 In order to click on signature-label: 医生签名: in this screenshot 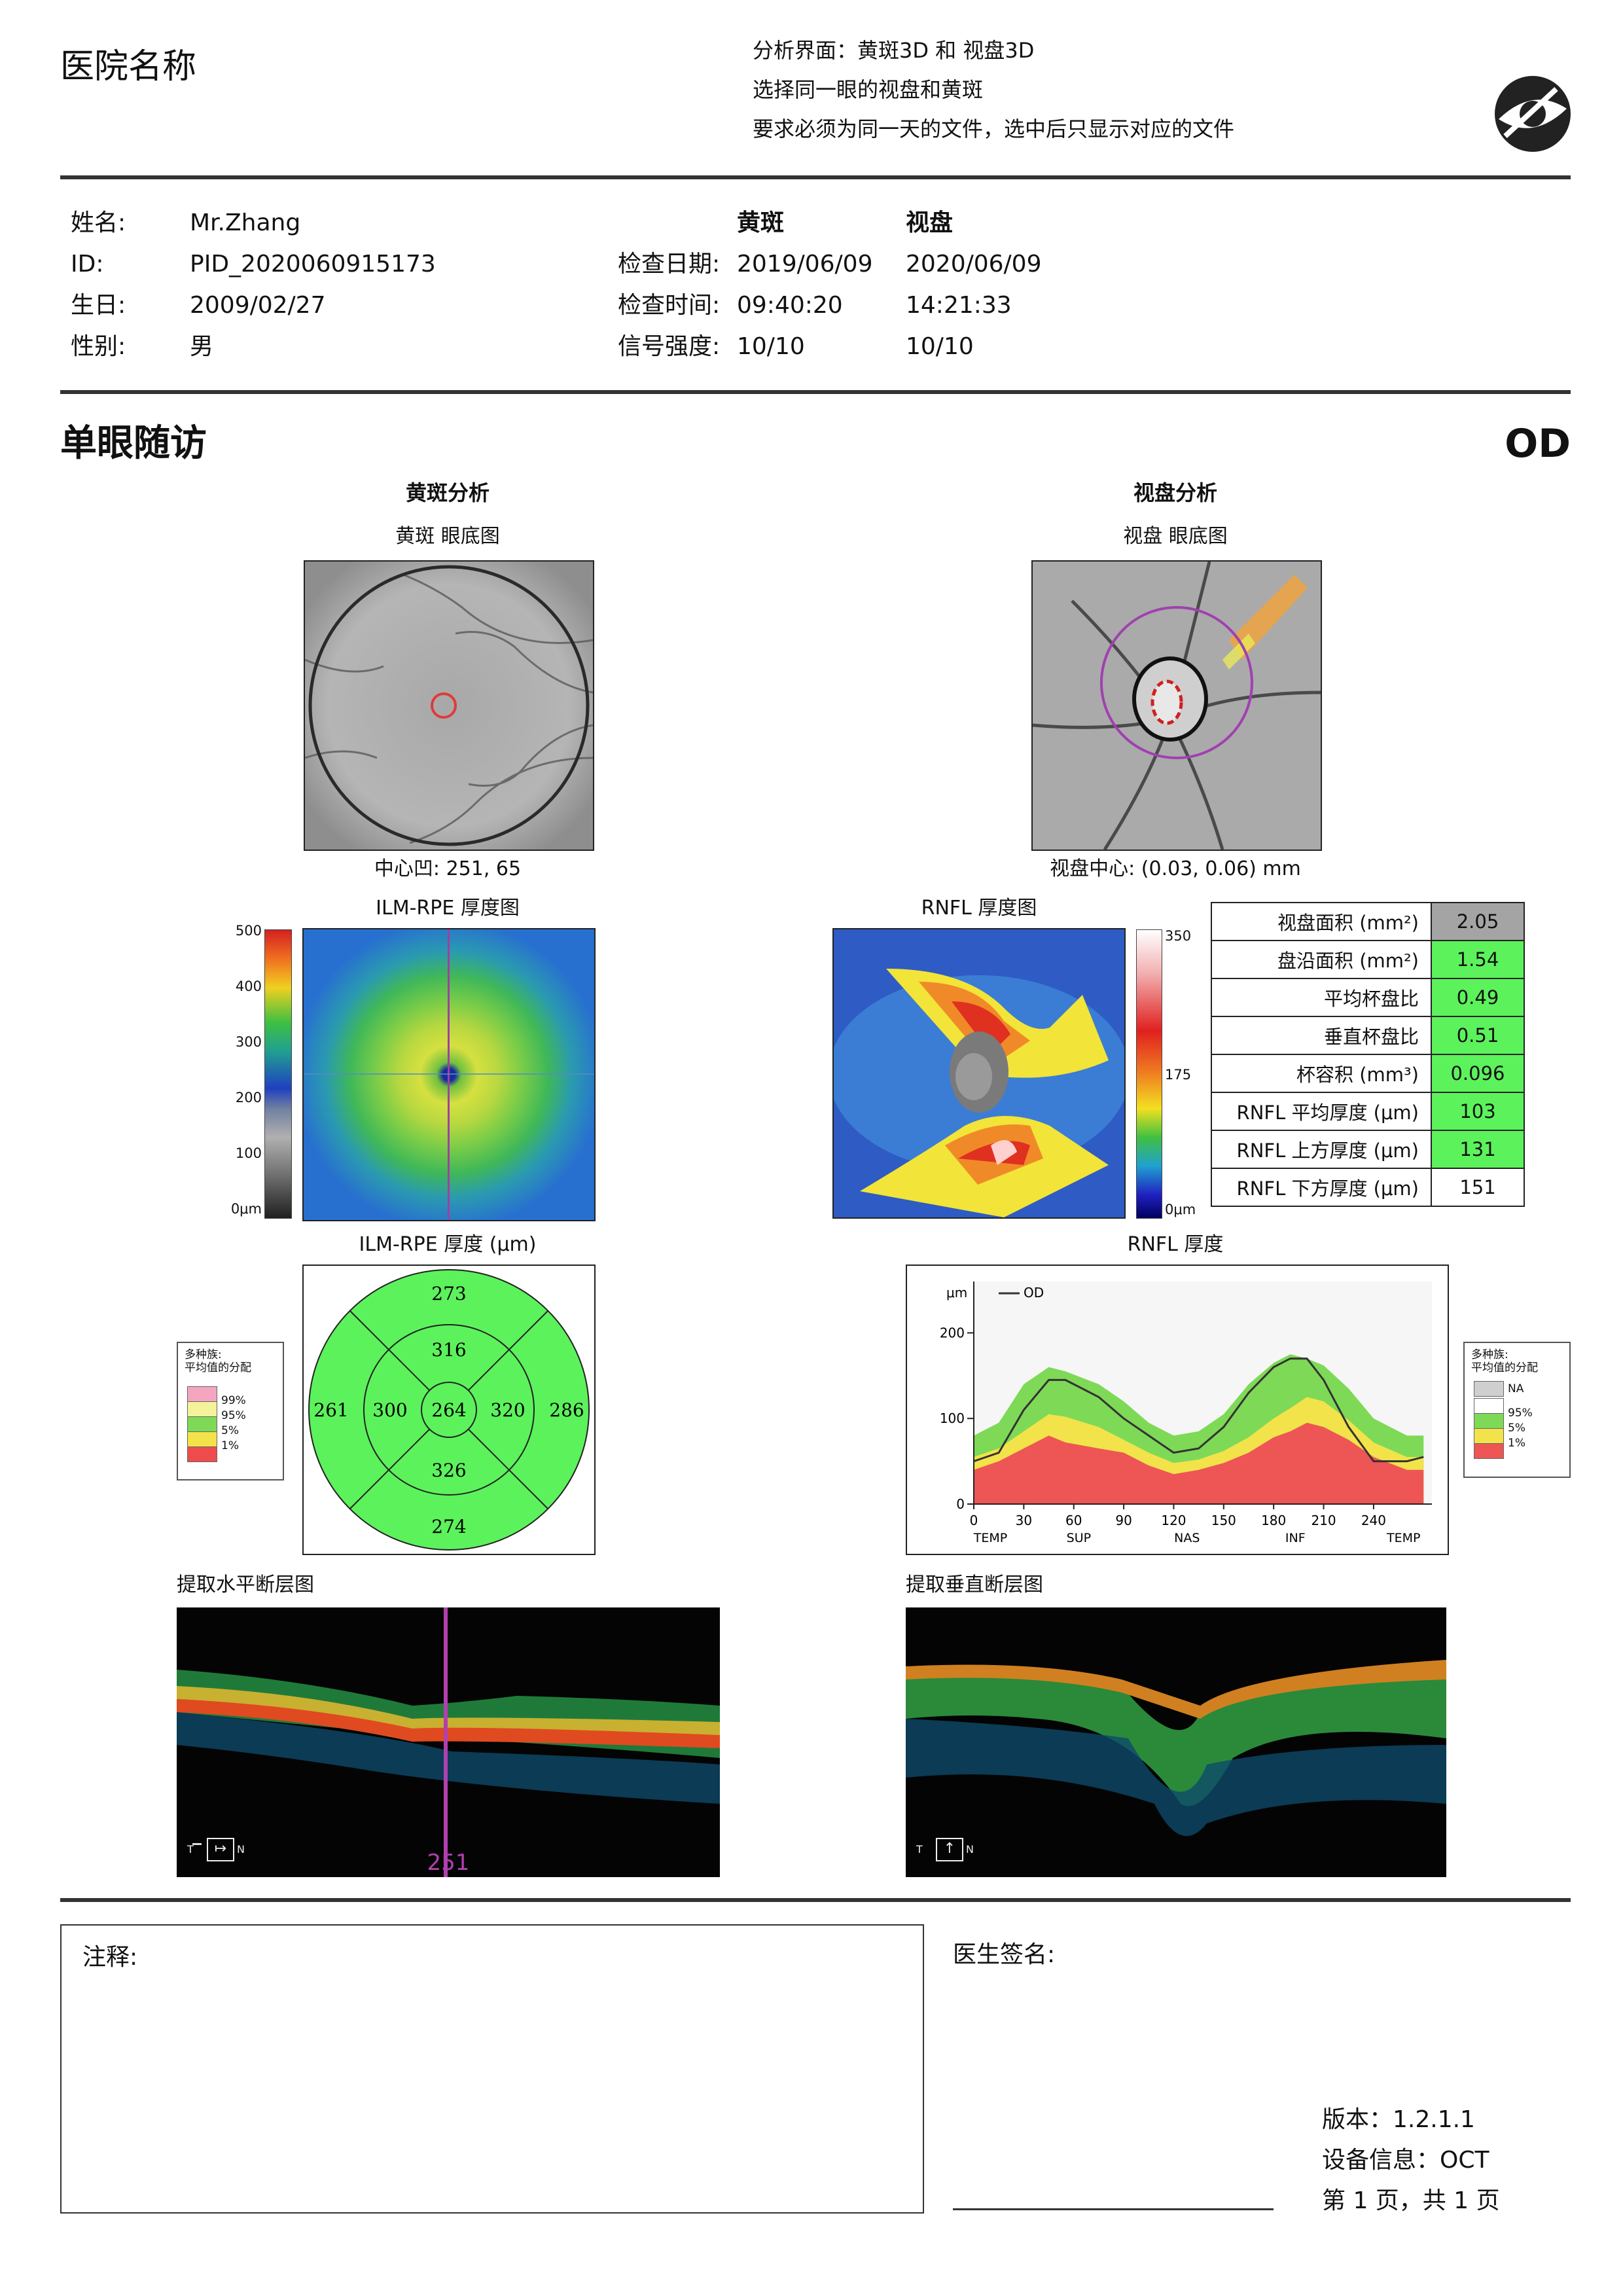, I will do `click(1005, 1955)`.